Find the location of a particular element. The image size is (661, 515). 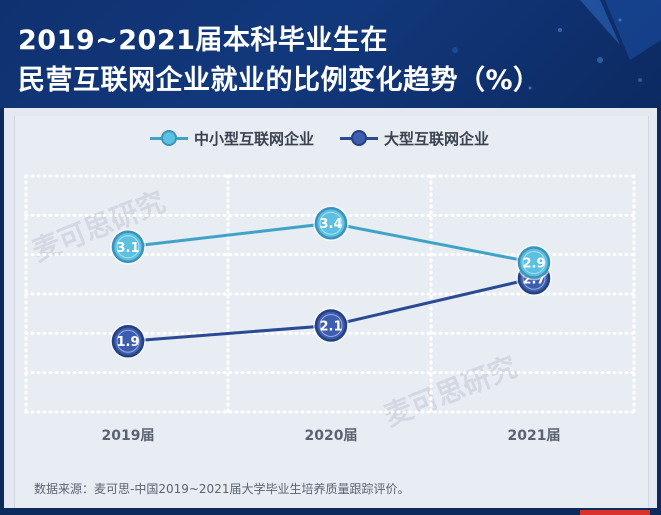

legend-label-large: 大型互联网企业 is located at coordinates (437, 138).